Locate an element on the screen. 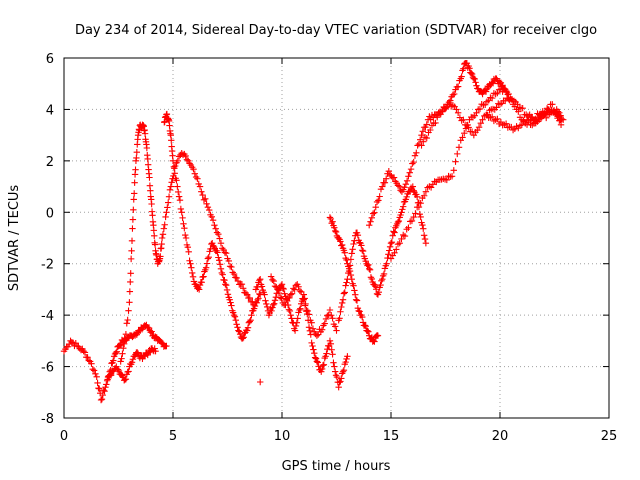  y-tick-label: 0 is located at coordinates (50, 213).